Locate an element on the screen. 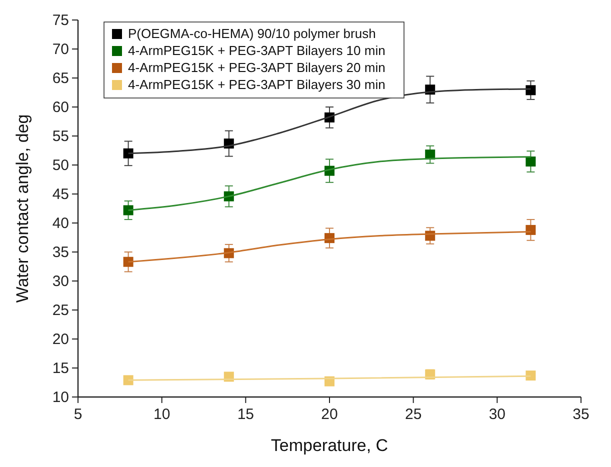  y-tick-label: 50 is located at coordinates (60, 165).